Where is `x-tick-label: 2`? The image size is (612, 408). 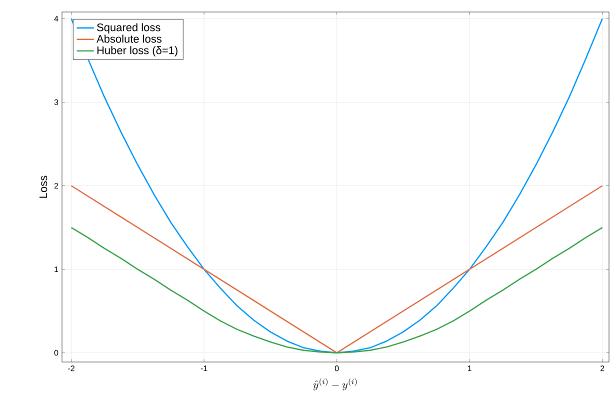
x-tick-label: 2 is located at coordinates (602, 369).